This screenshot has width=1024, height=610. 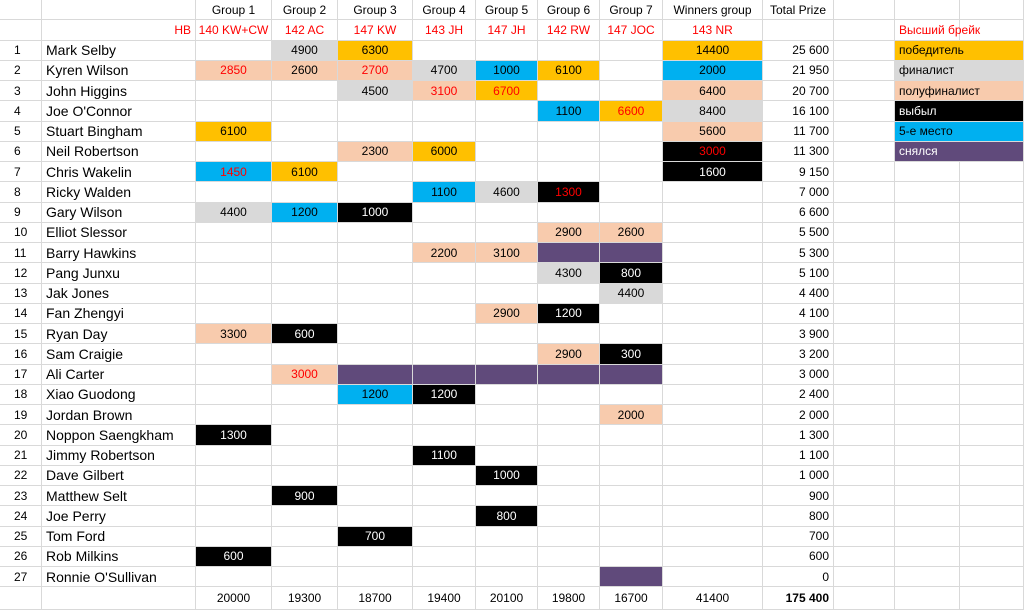 What do you see at coordinates (798, 91) in the screenshot?
I see `total-prize-cell: 20 700` at bounding box center [798, 91].